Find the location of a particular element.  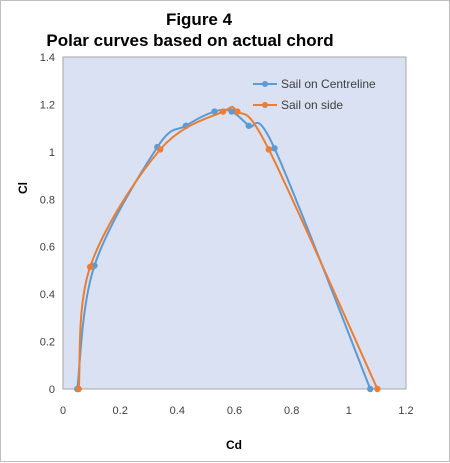

y-tick-label: 1 is located at coordinates (52, 153).